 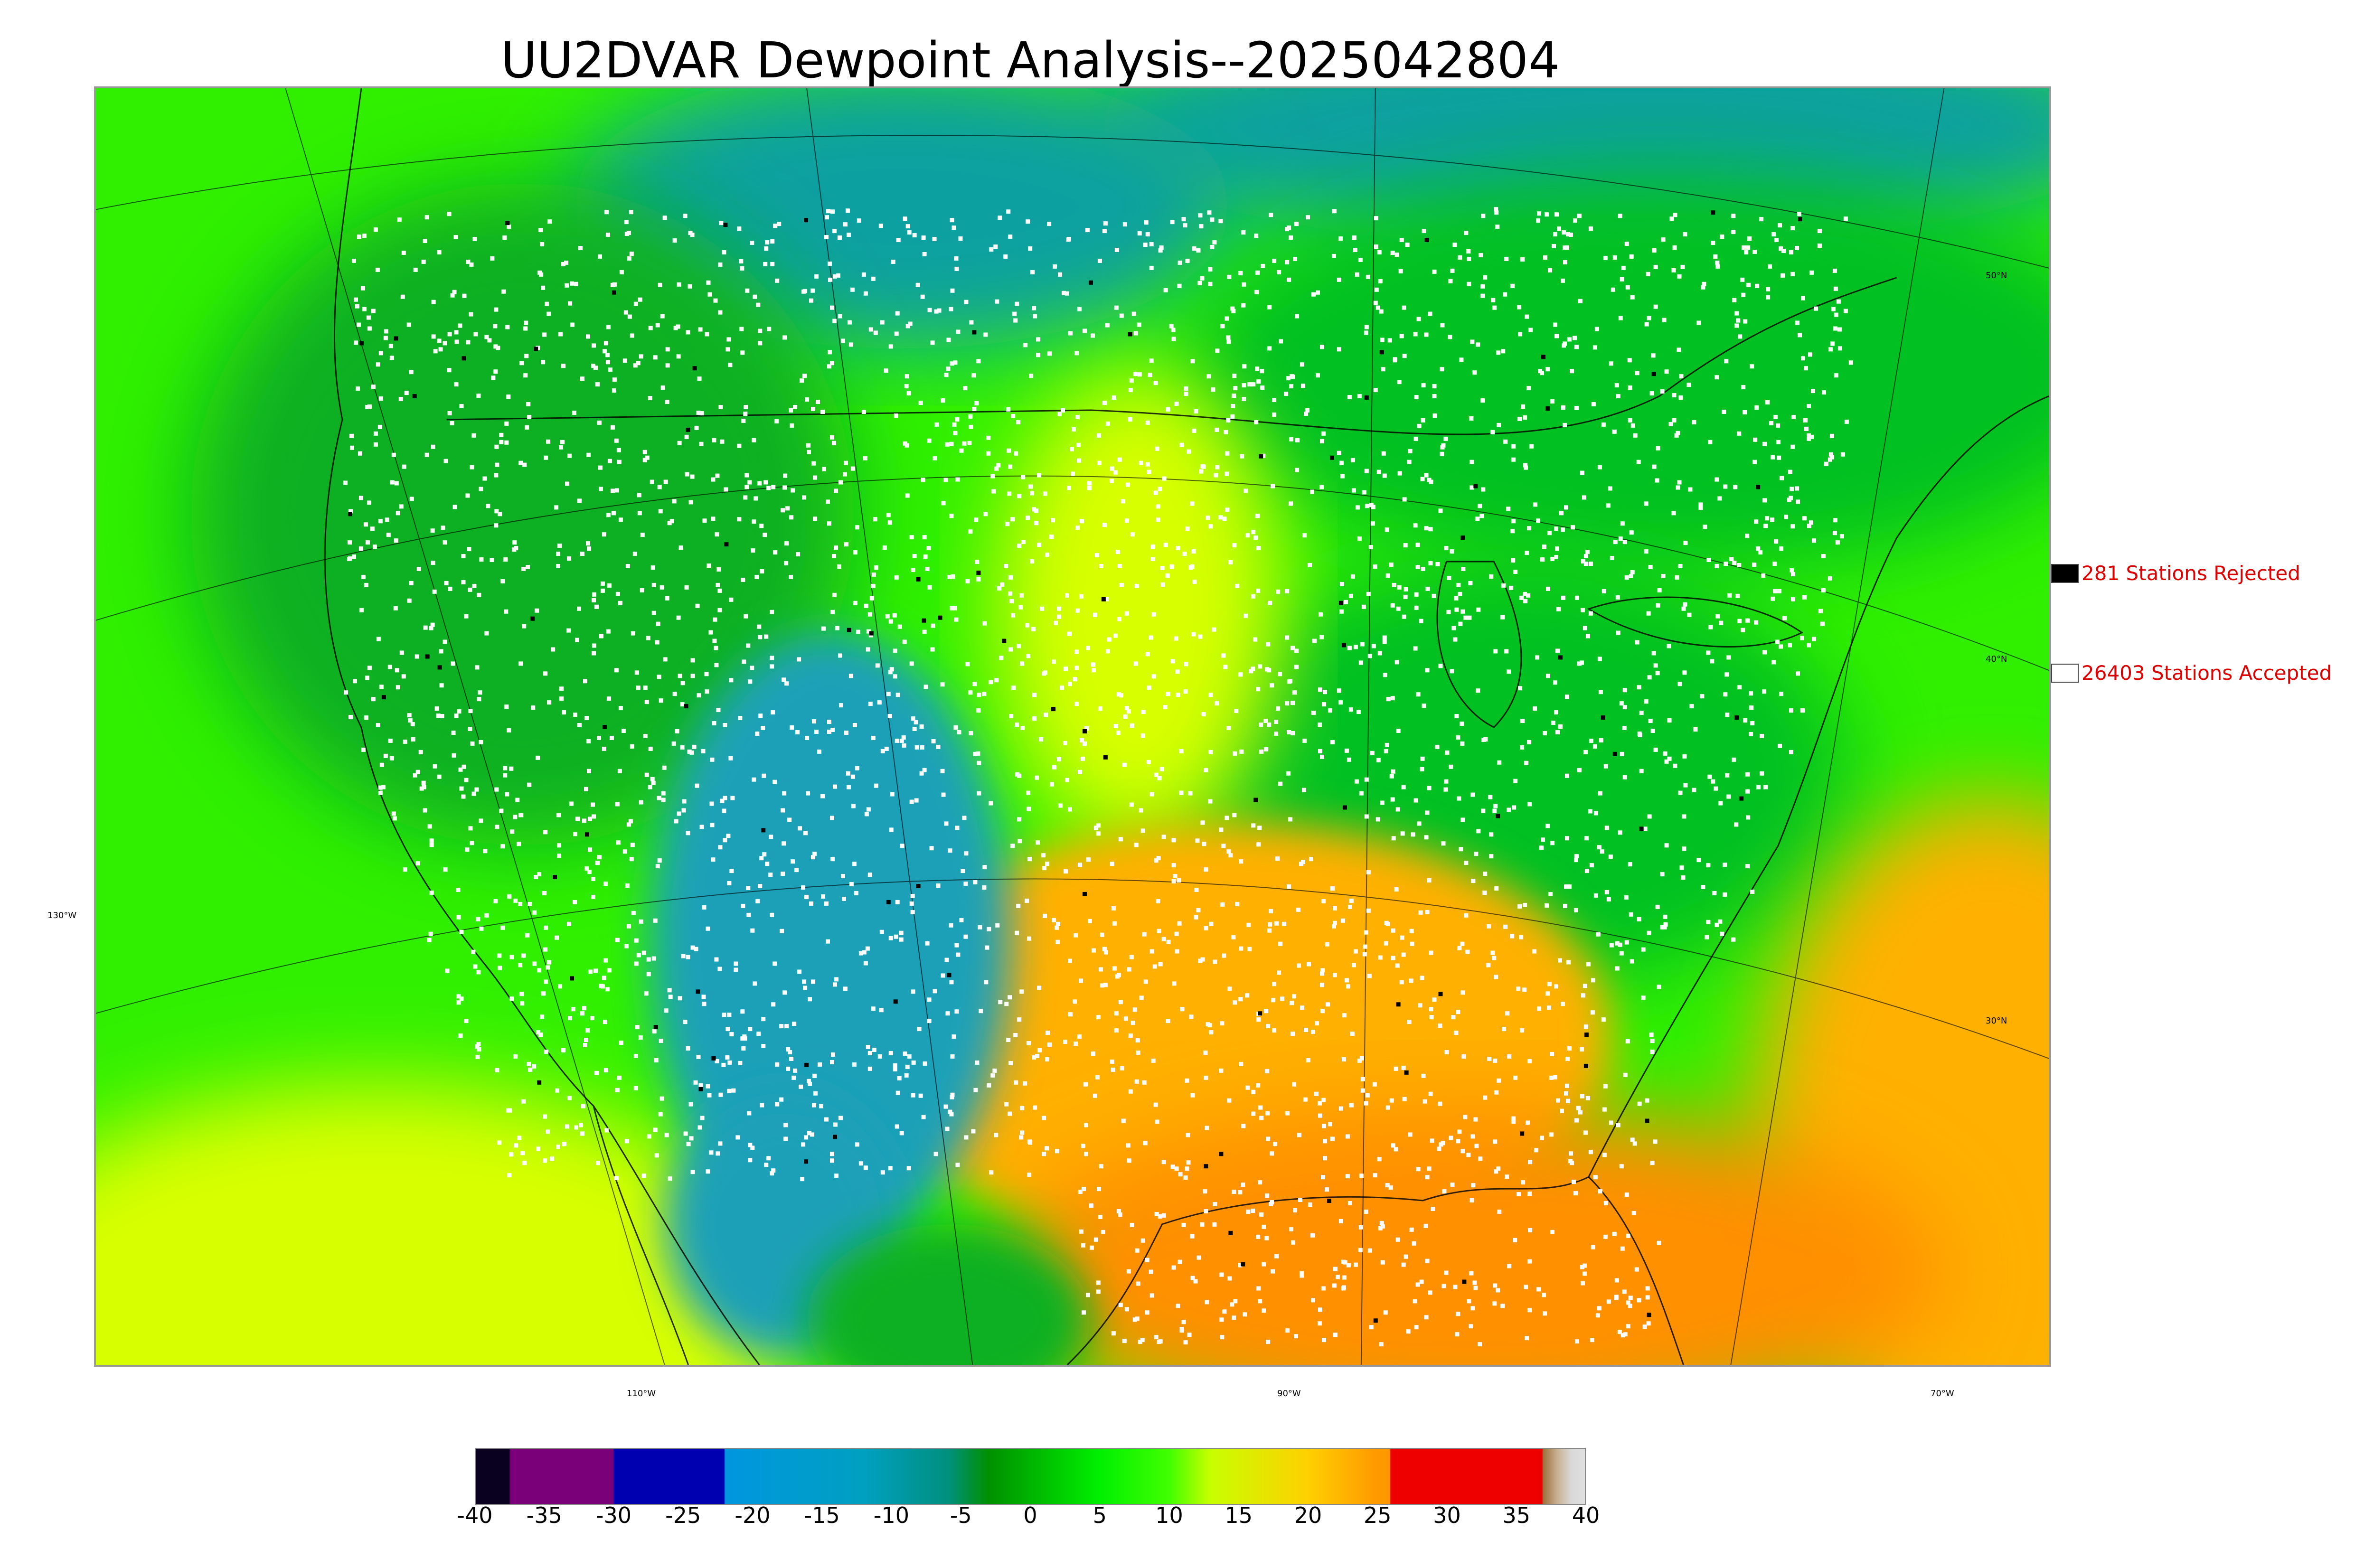 I want to click on graticule-line, so click(x=1837, y=727).